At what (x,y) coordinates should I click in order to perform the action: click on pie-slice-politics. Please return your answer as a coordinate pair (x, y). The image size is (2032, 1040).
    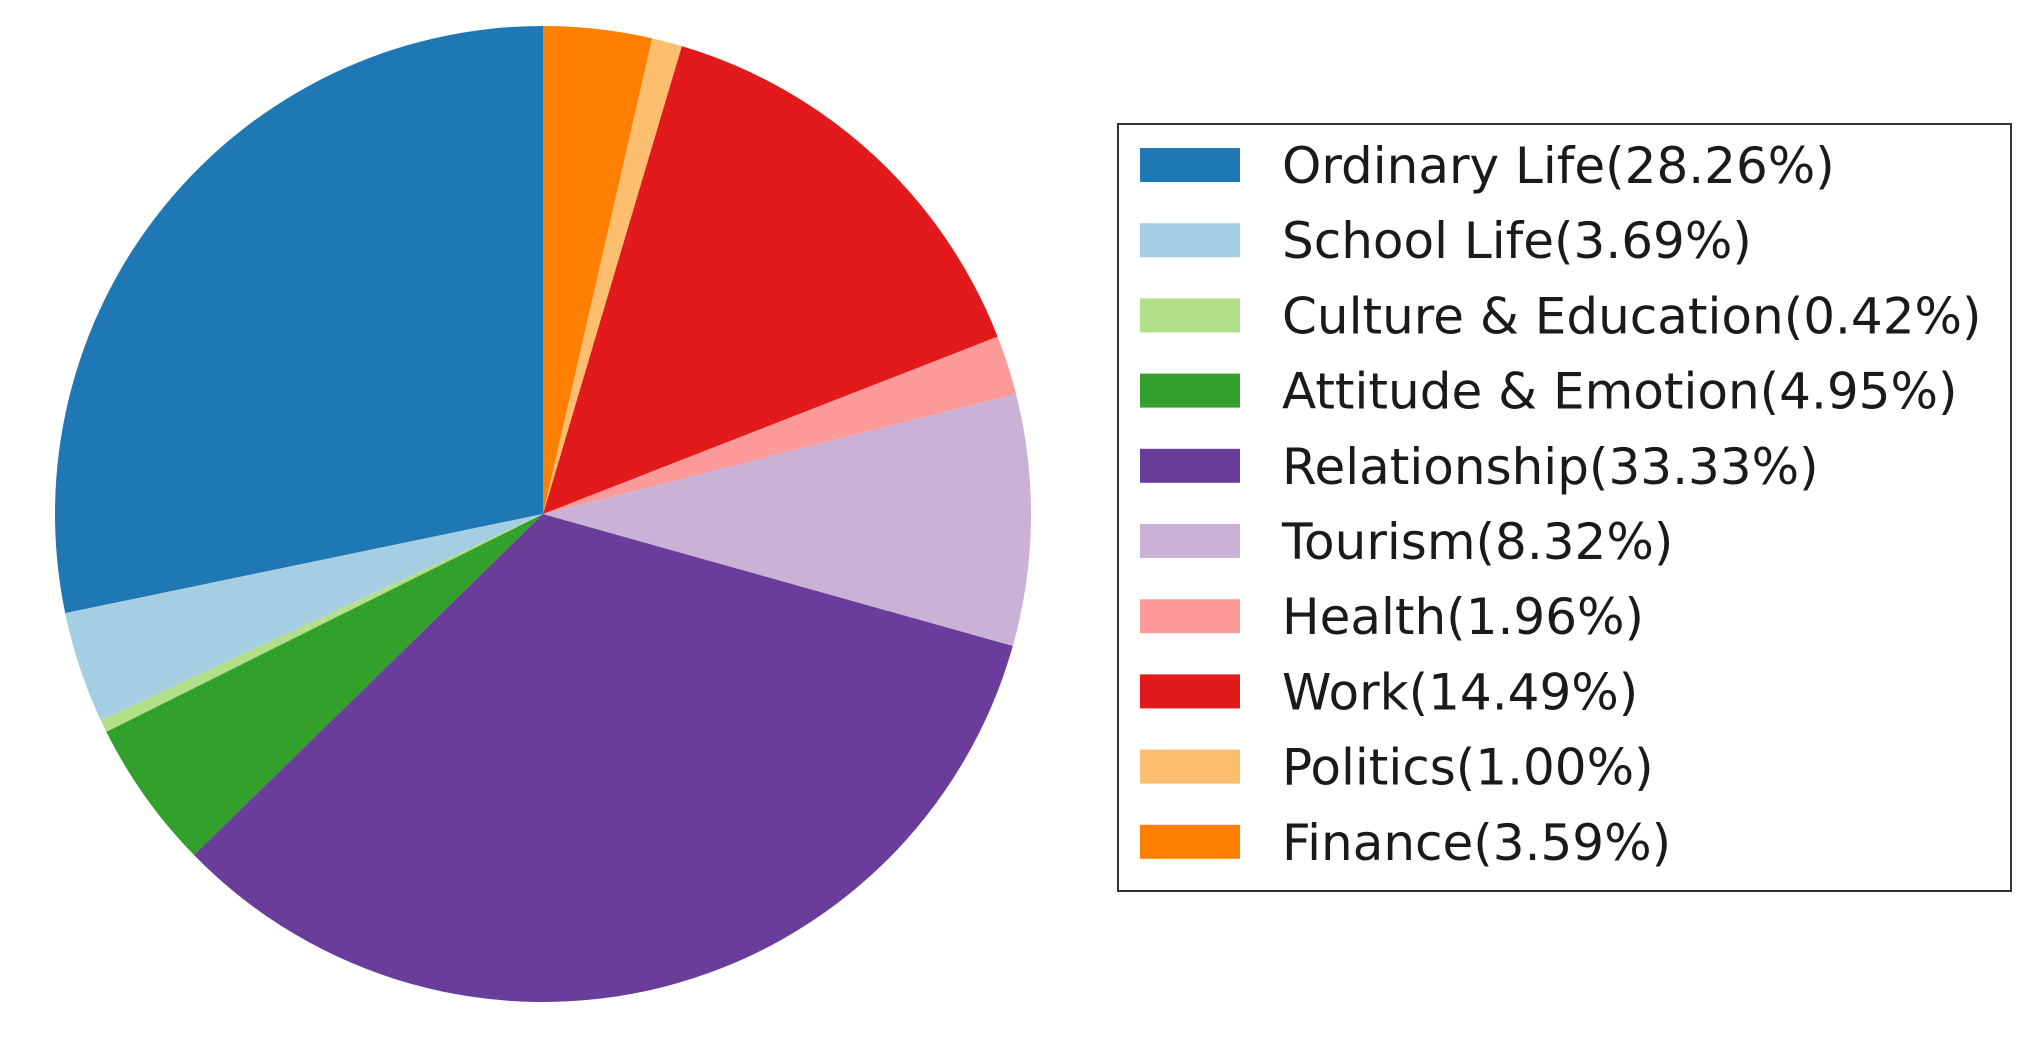
    Looking at the image, I should click on (612, 276).